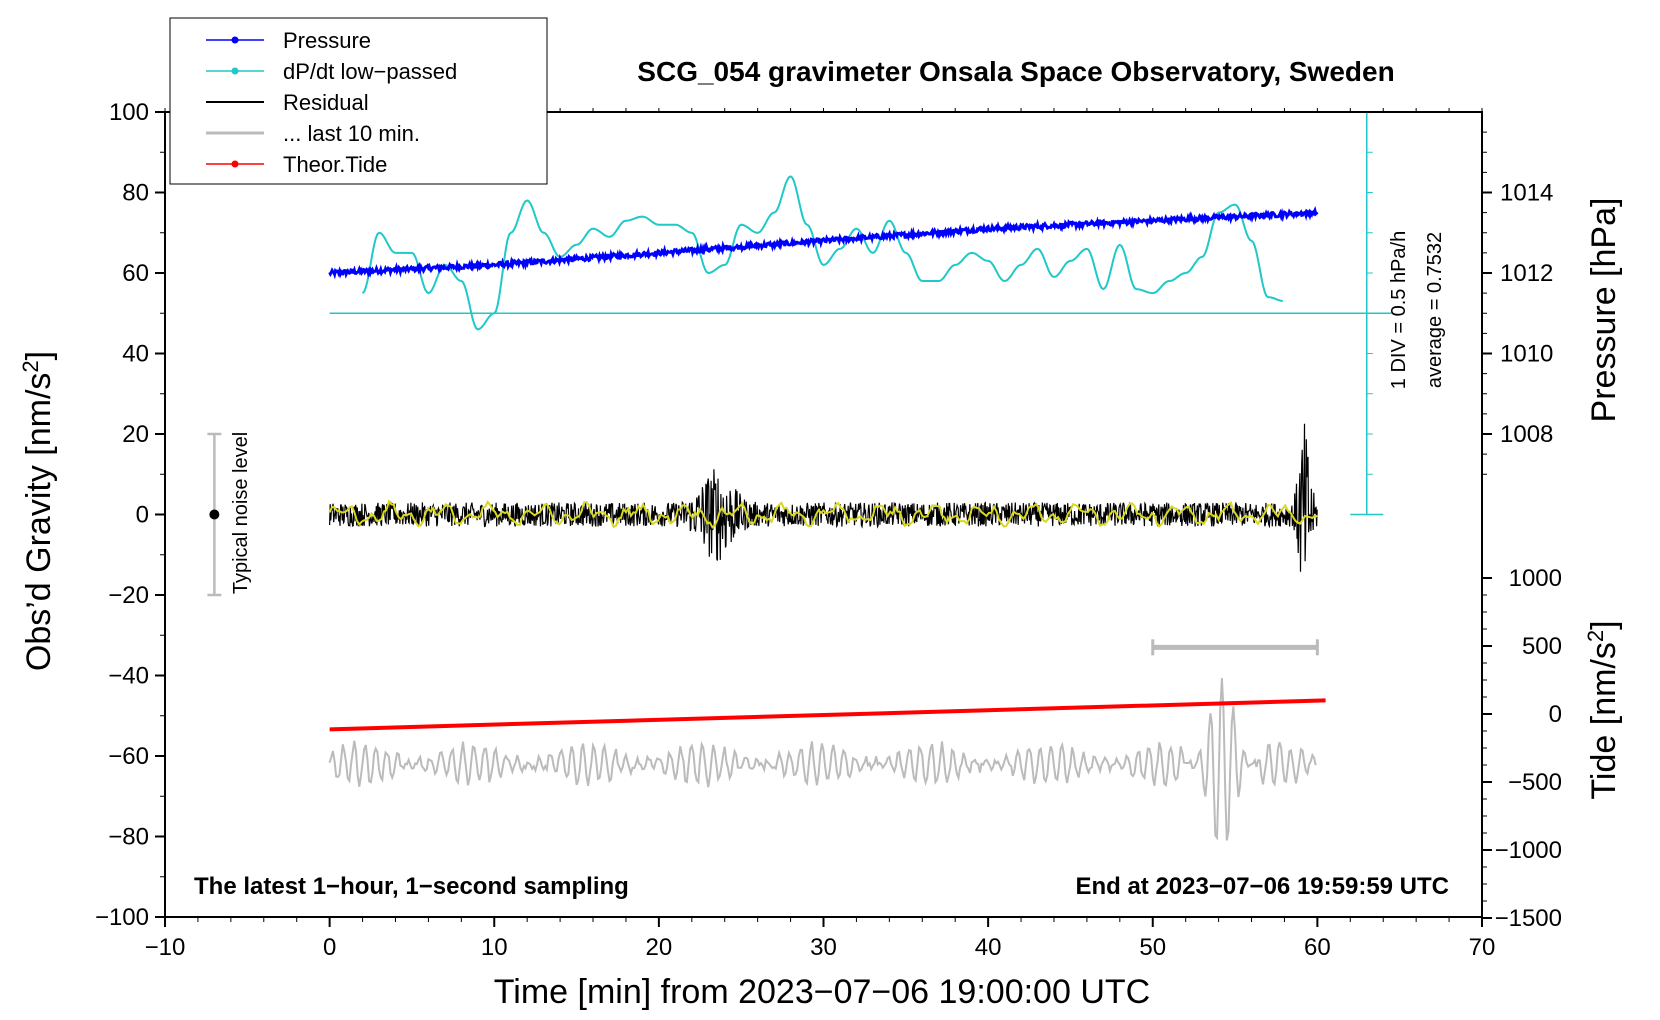 The width and height of the screenshot is (1660, 1020). Describe the element at coordinates (1528, 850) in the screenshot. I see `tide-tick-label: −1000` at that location.